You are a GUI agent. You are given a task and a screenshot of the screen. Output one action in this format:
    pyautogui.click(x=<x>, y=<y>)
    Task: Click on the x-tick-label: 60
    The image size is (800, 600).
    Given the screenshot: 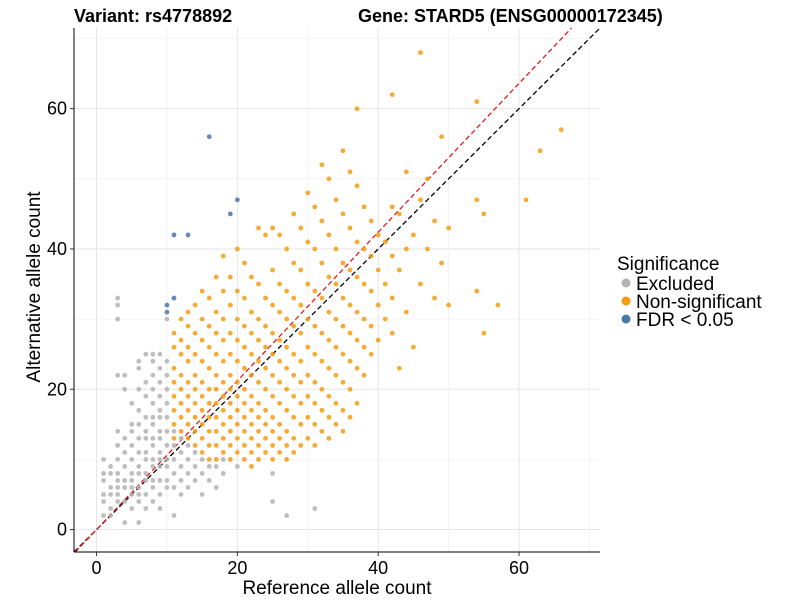 What is the action you would take?
    pyautogui.click(x=519, y=568)
    